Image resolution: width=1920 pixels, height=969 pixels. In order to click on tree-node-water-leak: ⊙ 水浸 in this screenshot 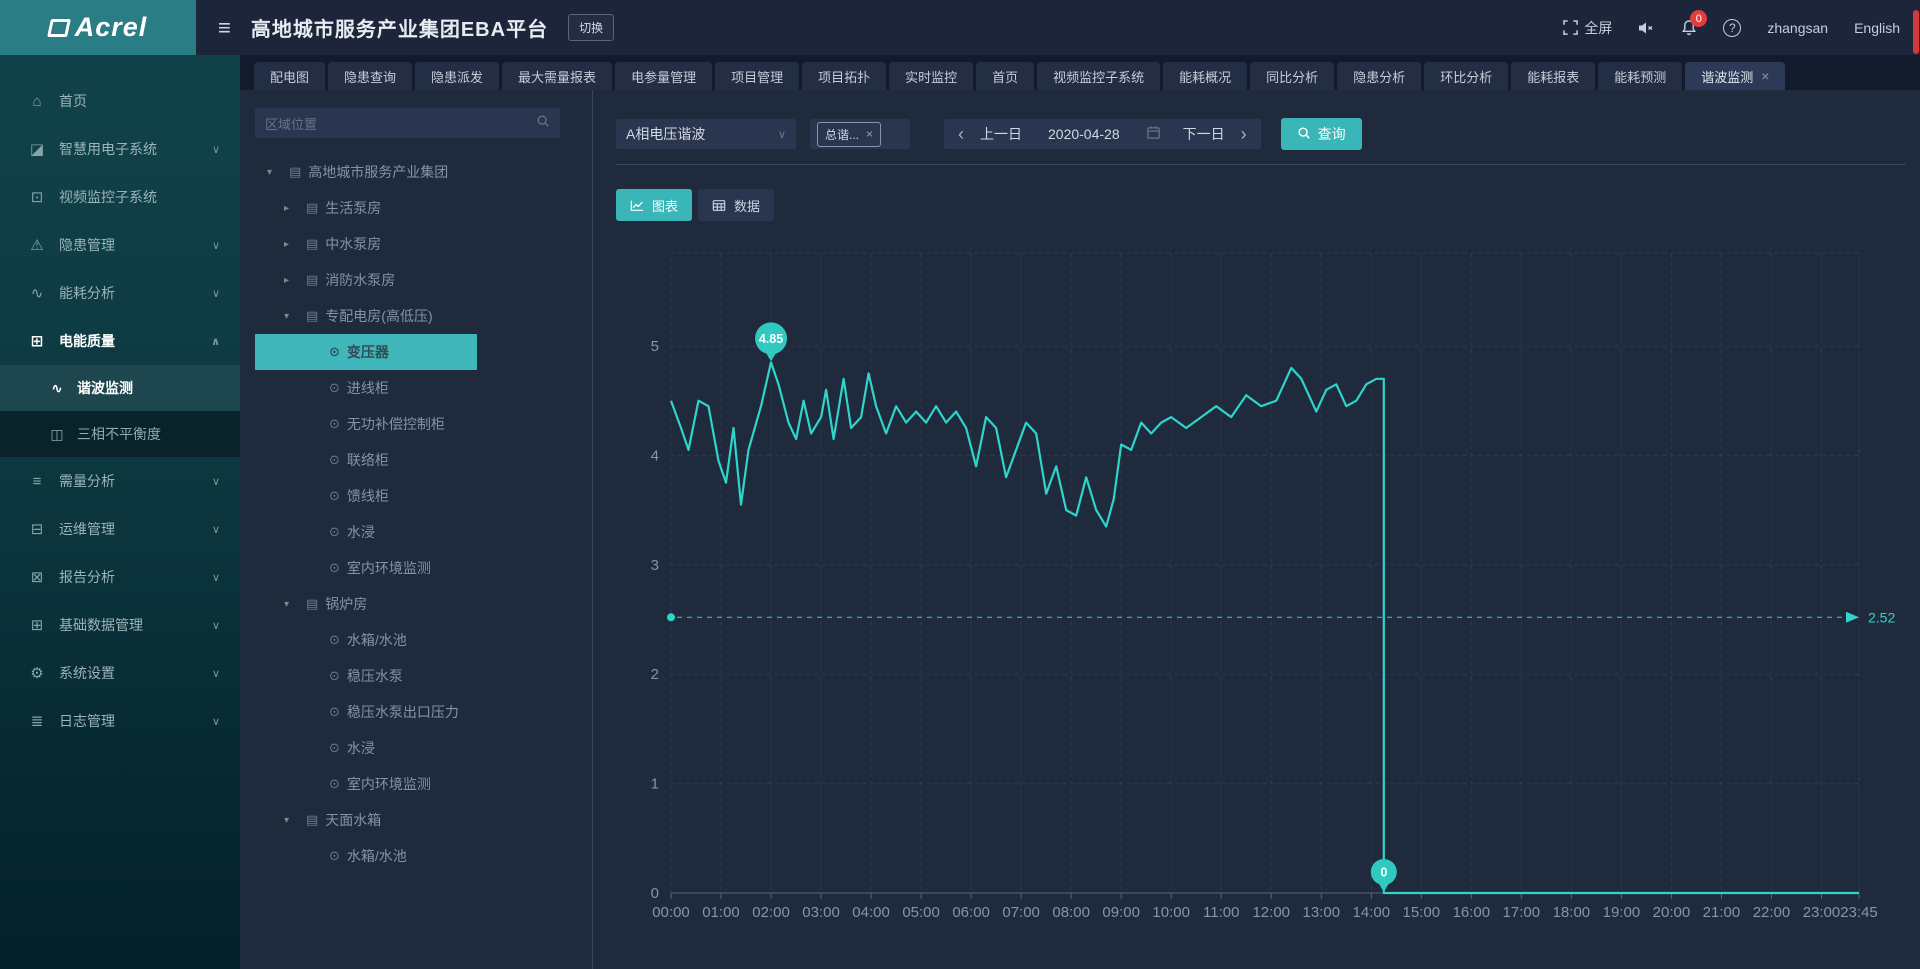, I will do `click(366, 532)`.